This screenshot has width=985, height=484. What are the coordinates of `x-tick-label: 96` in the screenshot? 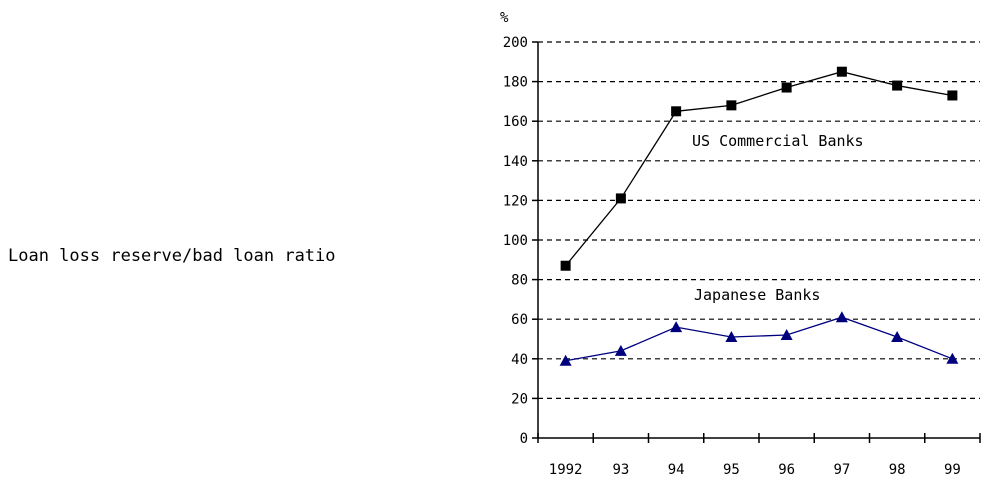 It's located at (786, 470).